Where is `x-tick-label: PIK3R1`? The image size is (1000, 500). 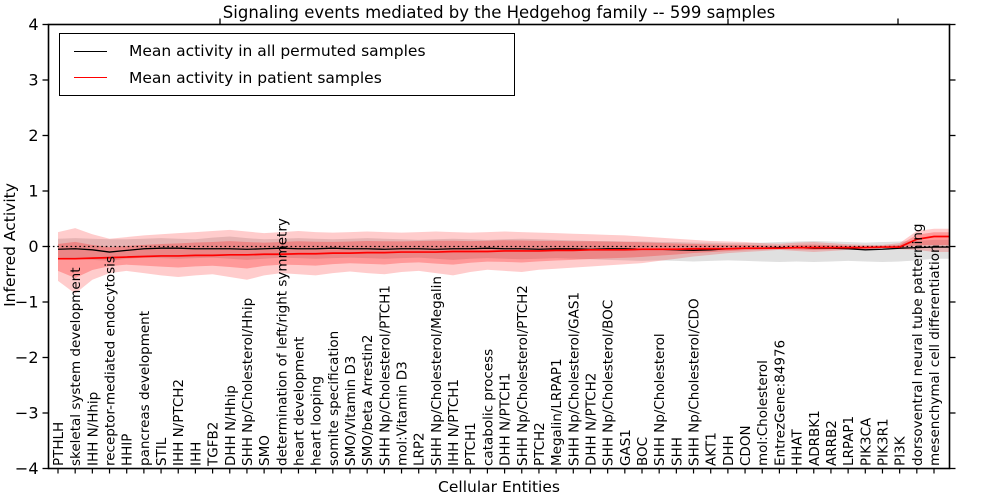 x-tick-label: PIK3R1 is located at coordinates (883, 442).